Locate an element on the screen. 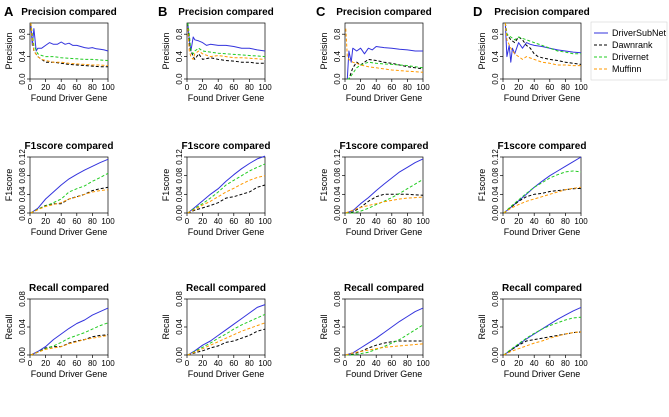  legend-item-dawnrank: Dawnrank is located at coordinates (623, 45).